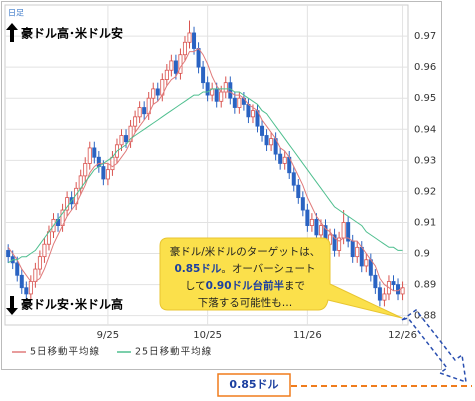 The width and height of the screenshot is (475, 401). Describe the element at coordinates (65, 352) in the screenshot. I see `legend-label: 5日移動平均線` at that location.